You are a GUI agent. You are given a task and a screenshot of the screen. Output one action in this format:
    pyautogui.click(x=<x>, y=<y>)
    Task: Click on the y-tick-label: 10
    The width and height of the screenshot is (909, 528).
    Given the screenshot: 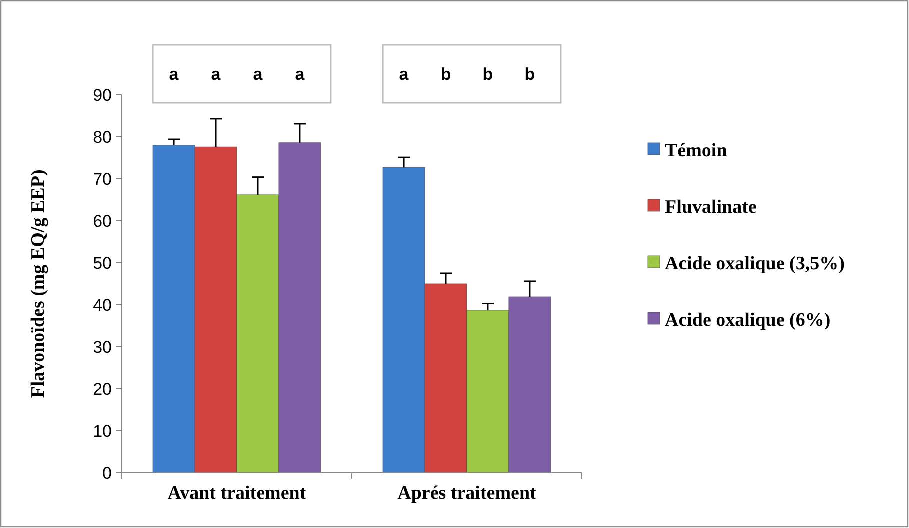 What is the action you would take?
    pyautogui.click(x=102, y=431)
    